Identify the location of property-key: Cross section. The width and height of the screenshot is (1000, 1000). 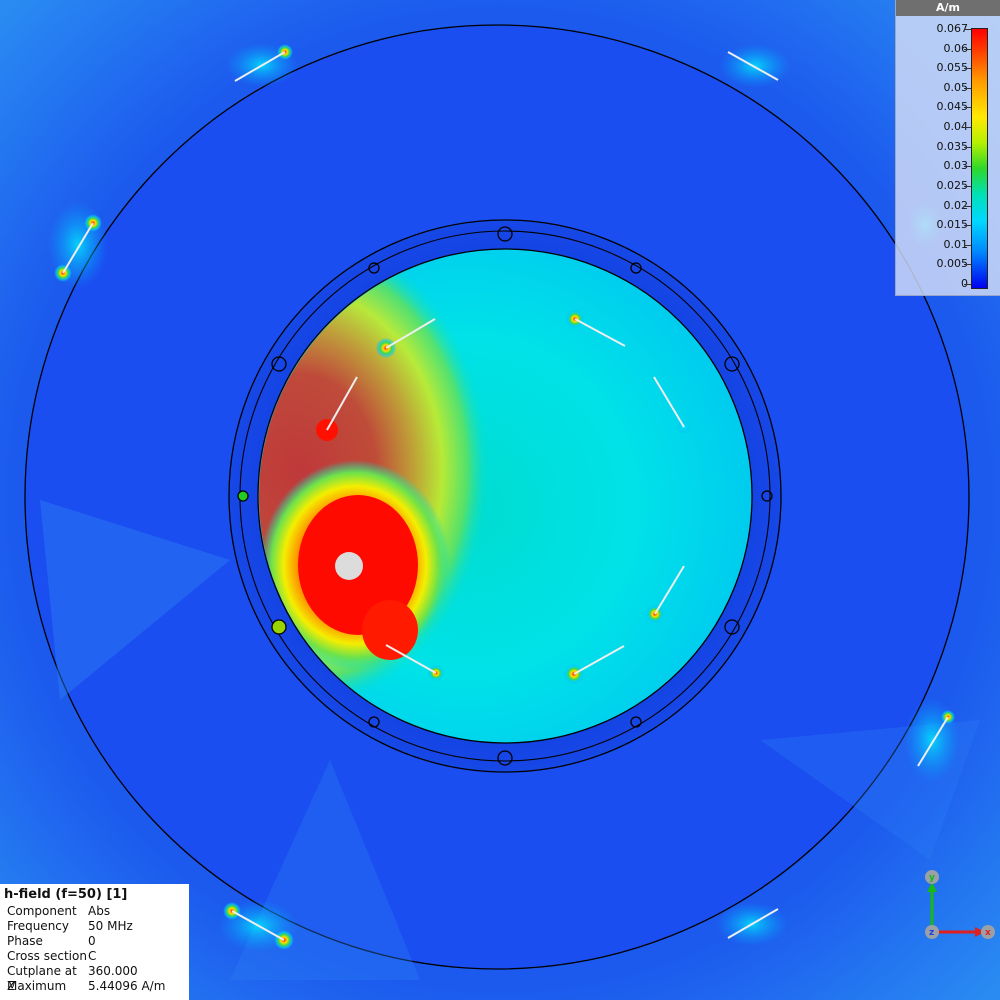
(47, 956).